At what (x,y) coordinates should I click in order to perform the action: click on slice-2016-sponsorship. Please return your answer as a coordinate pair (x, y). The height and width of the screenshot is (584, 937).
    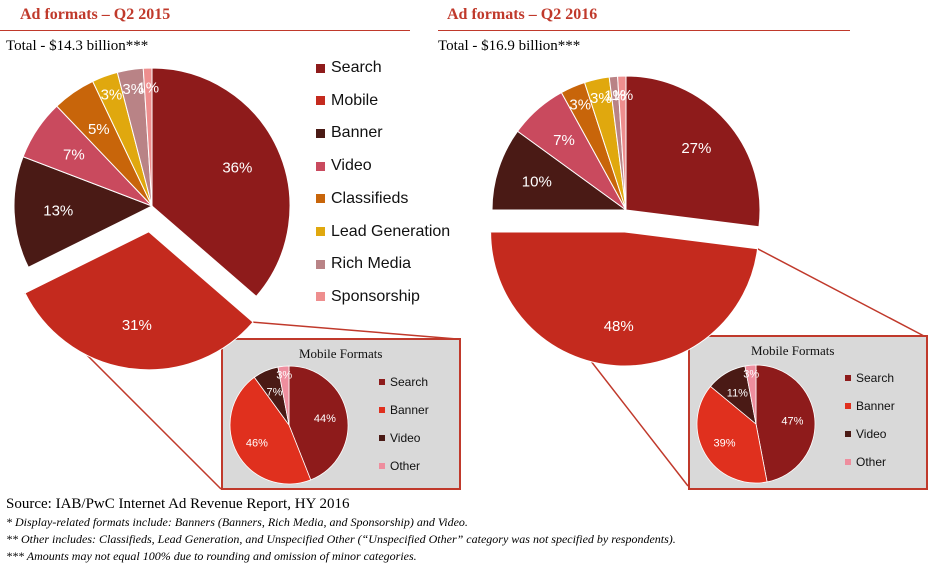
    Looking at the image, I should click on (622, 143).